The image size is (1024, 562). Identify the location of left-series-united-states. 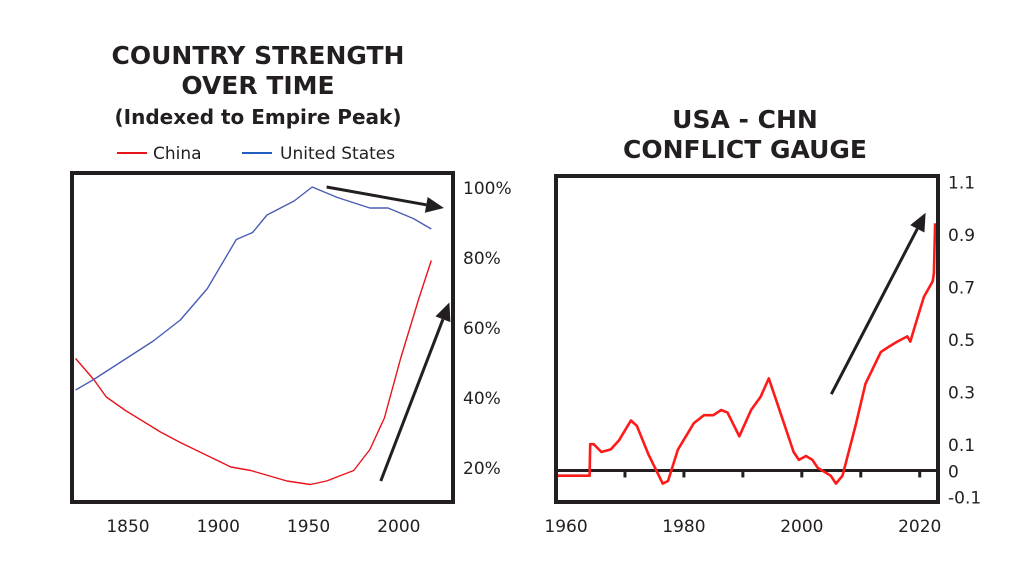
(253, 288).